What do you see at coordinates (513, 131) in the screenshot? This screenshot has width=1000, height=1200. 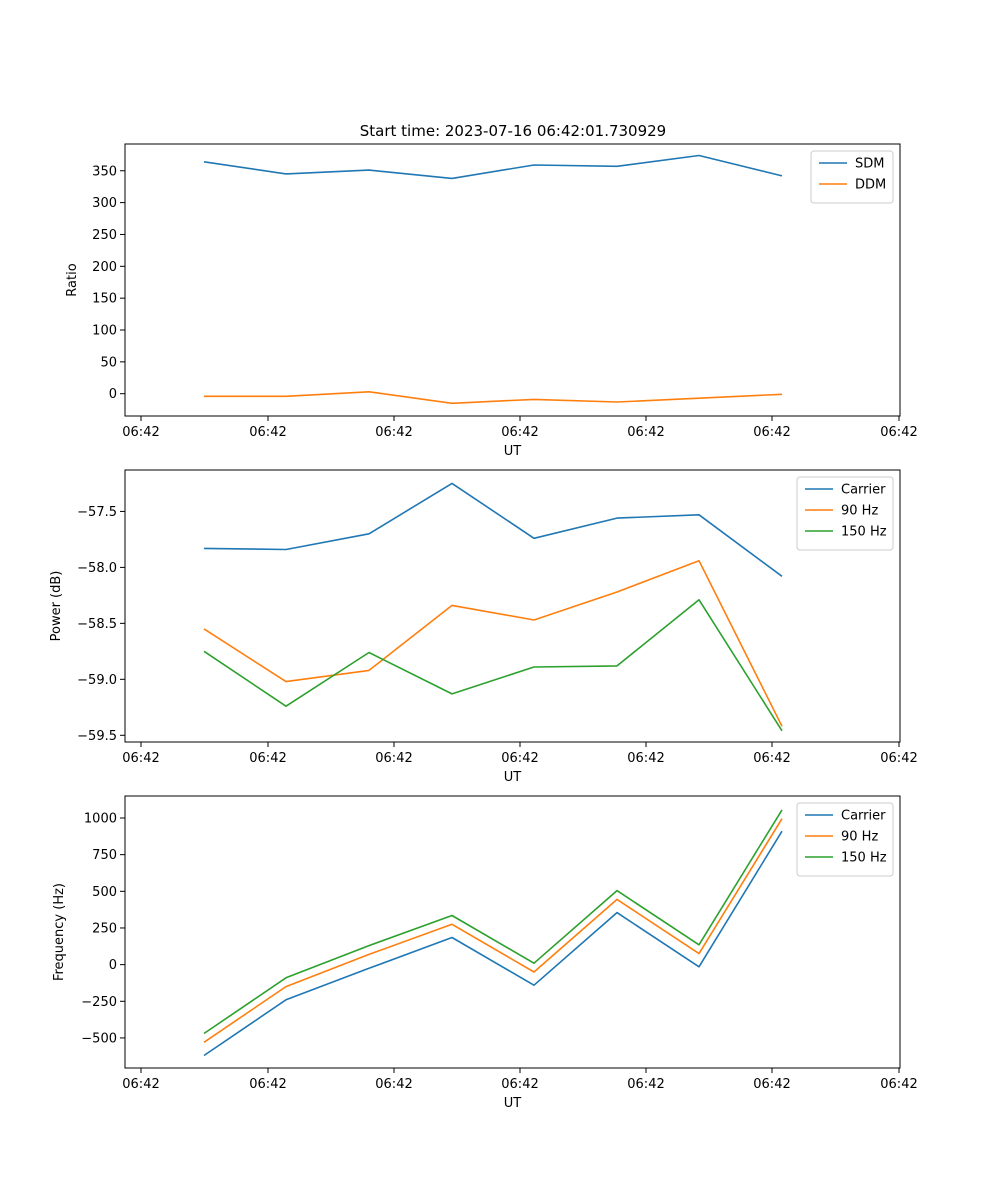 I see `figure-title: Start time: 2023-07-16 06:42:01.730929` at bounding box center [513, 131].